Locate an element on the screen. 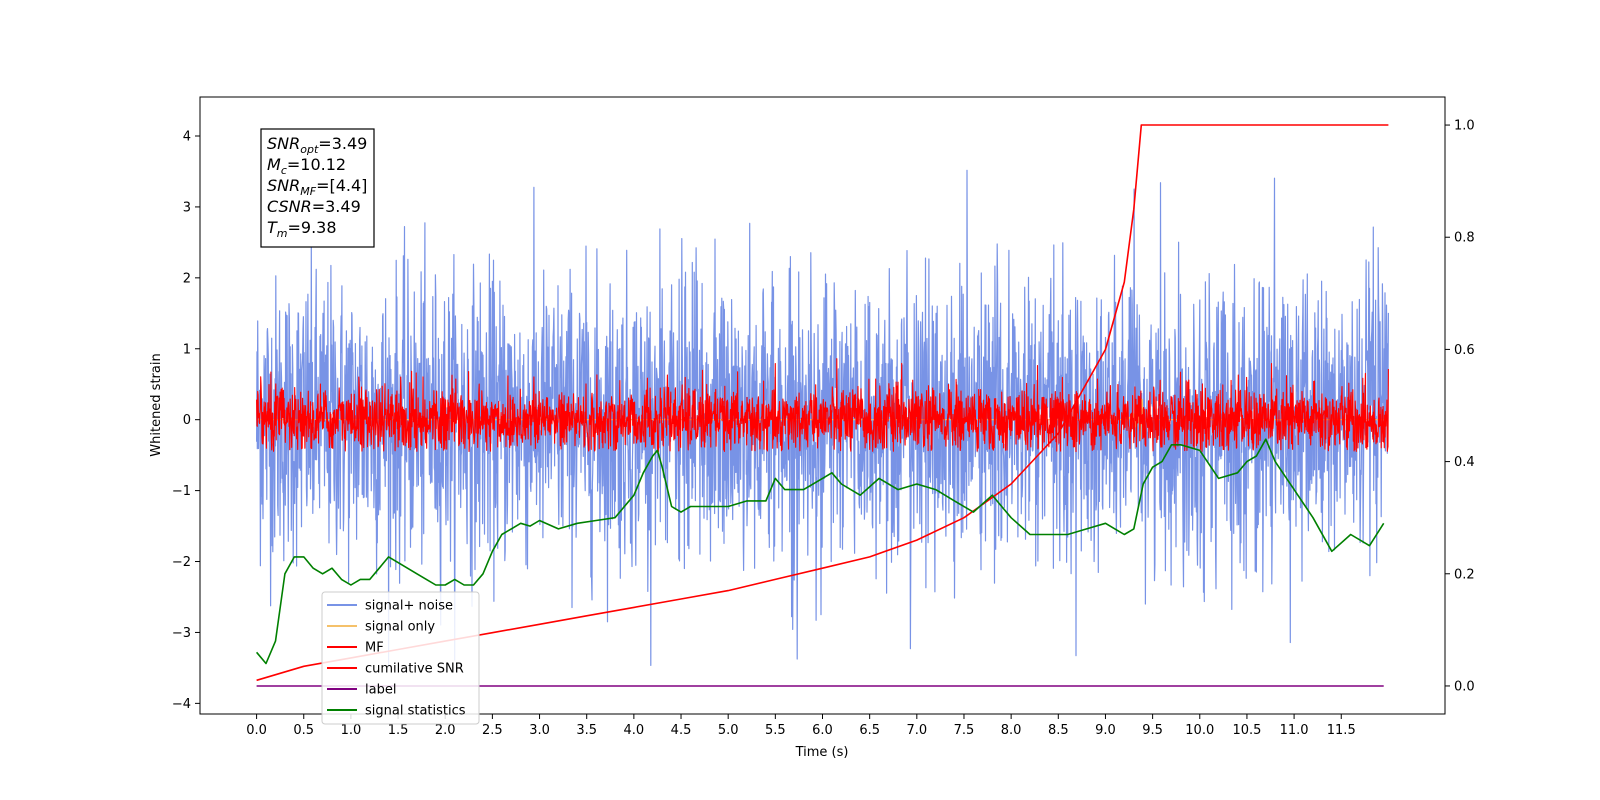  y-ticks: −4 −3 −2 −1 0 1 2 3 4 is located at coordinates (186, 421).